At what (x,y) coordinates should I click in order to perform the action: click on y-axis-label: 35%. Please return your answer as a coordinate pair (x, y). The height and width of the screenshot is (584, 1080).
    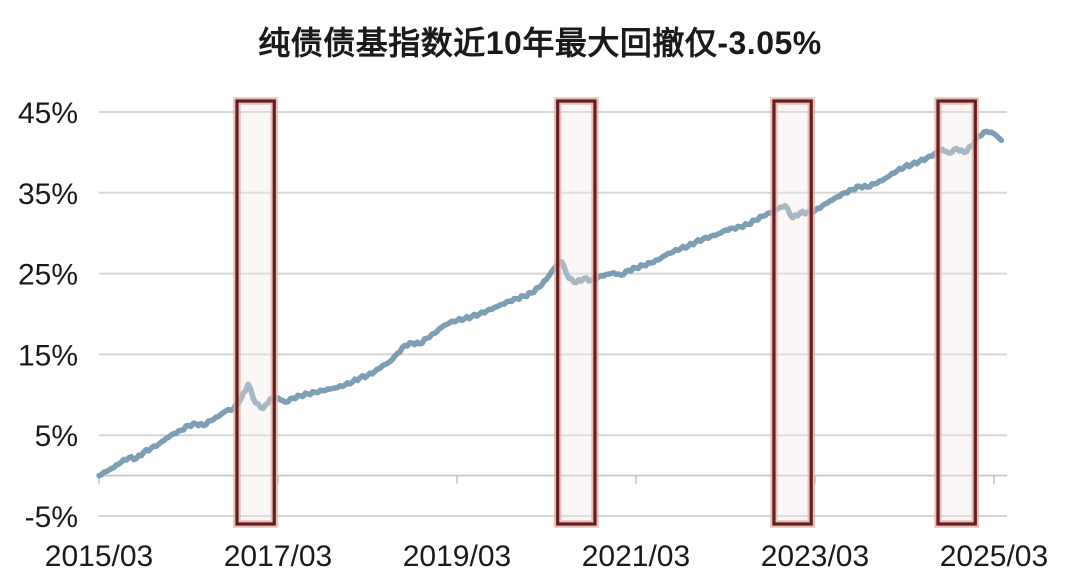
    Looking at the image, I should click on (48, 194).